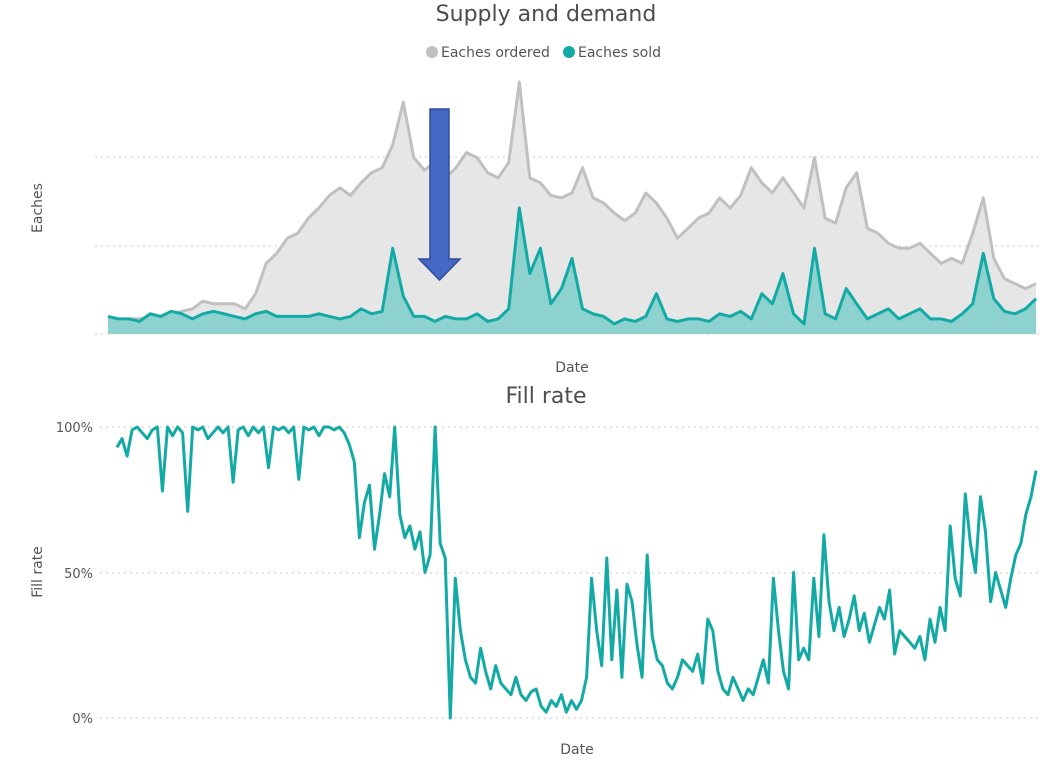 The width and height of the screenshot is (1048, 761). Describe the element at coordinates (78, 574) in the screenshot. I see `y-tick-label-50: 50%` at that location.